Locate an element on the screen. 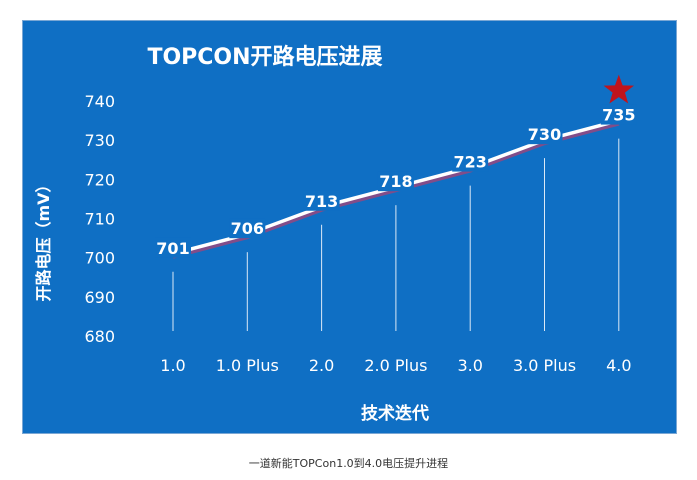  y-tick-label: 680 is located at coordinates (99, 336).